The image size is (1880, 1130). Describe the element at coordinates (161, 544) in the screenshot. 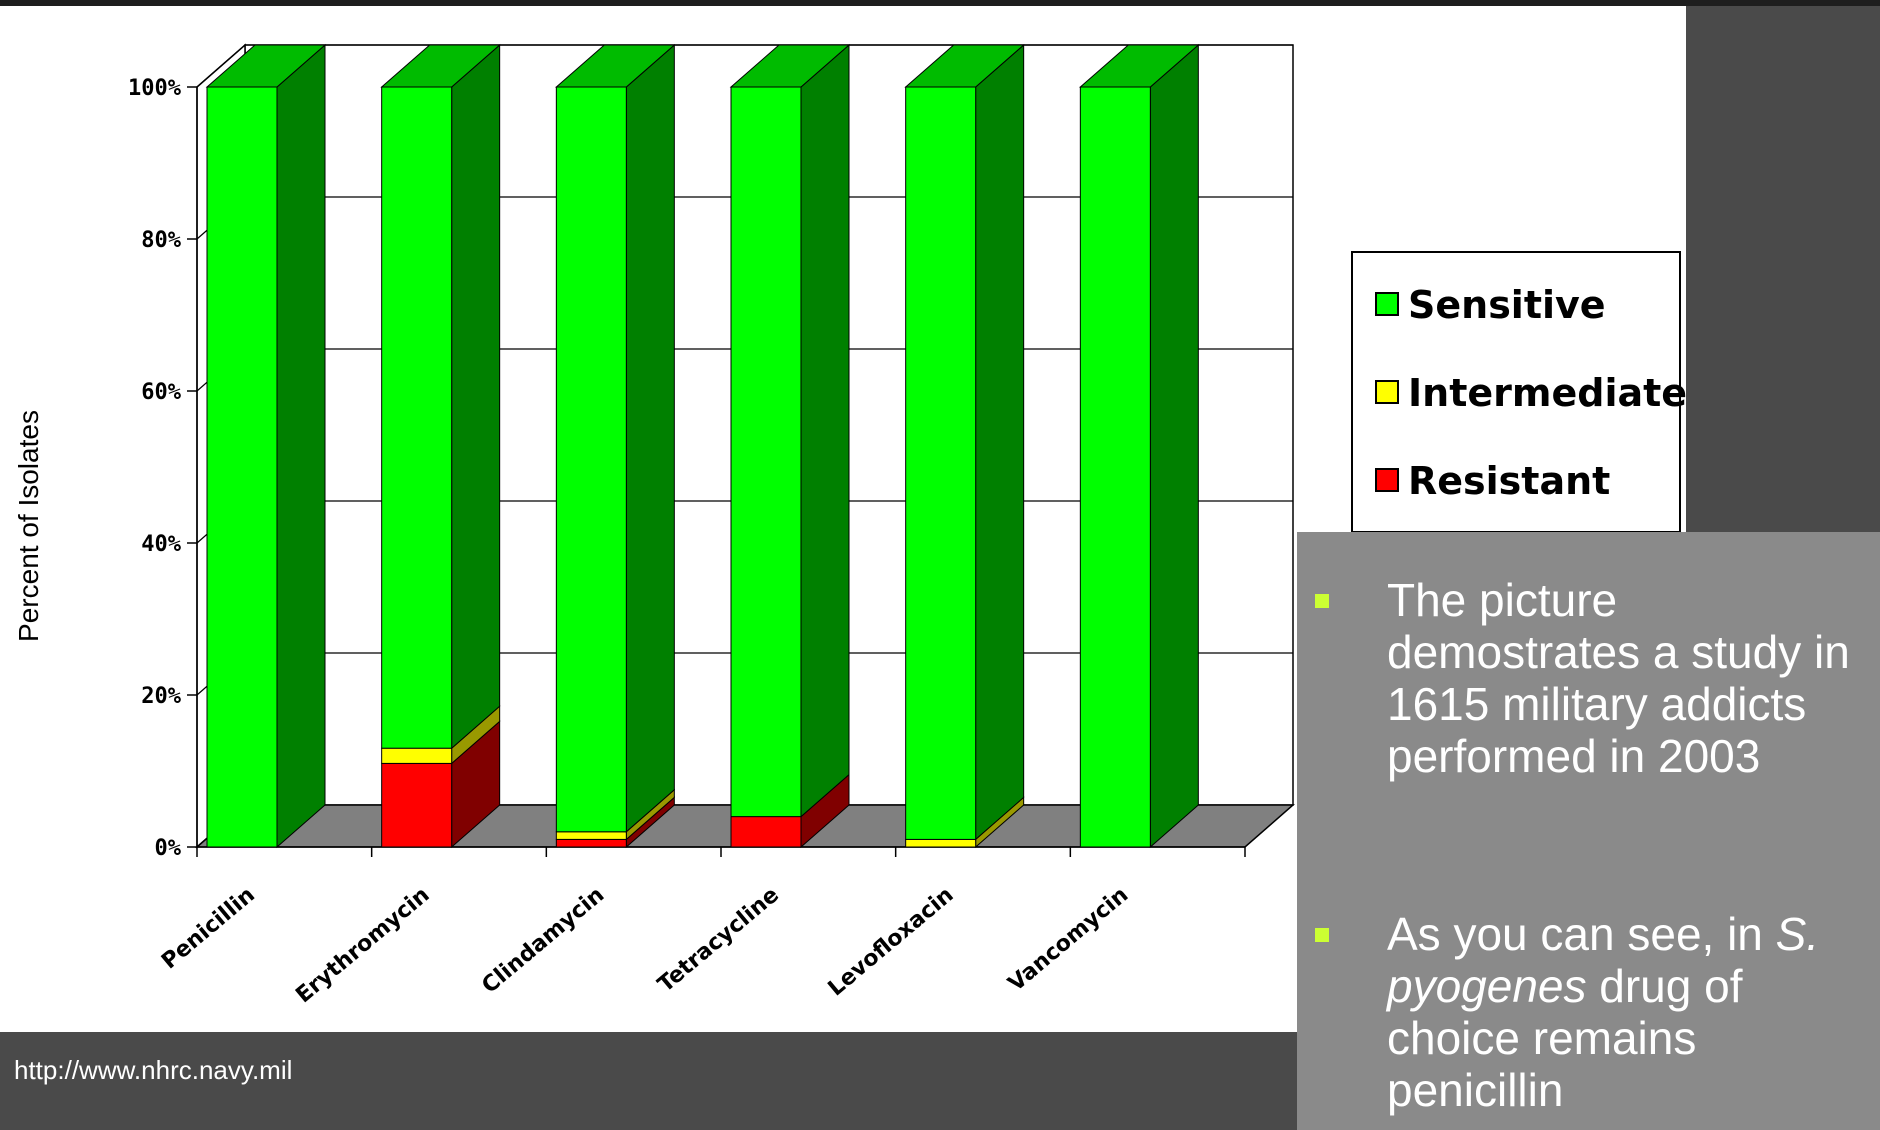

I see `y-tick-label: 40%` at that location.